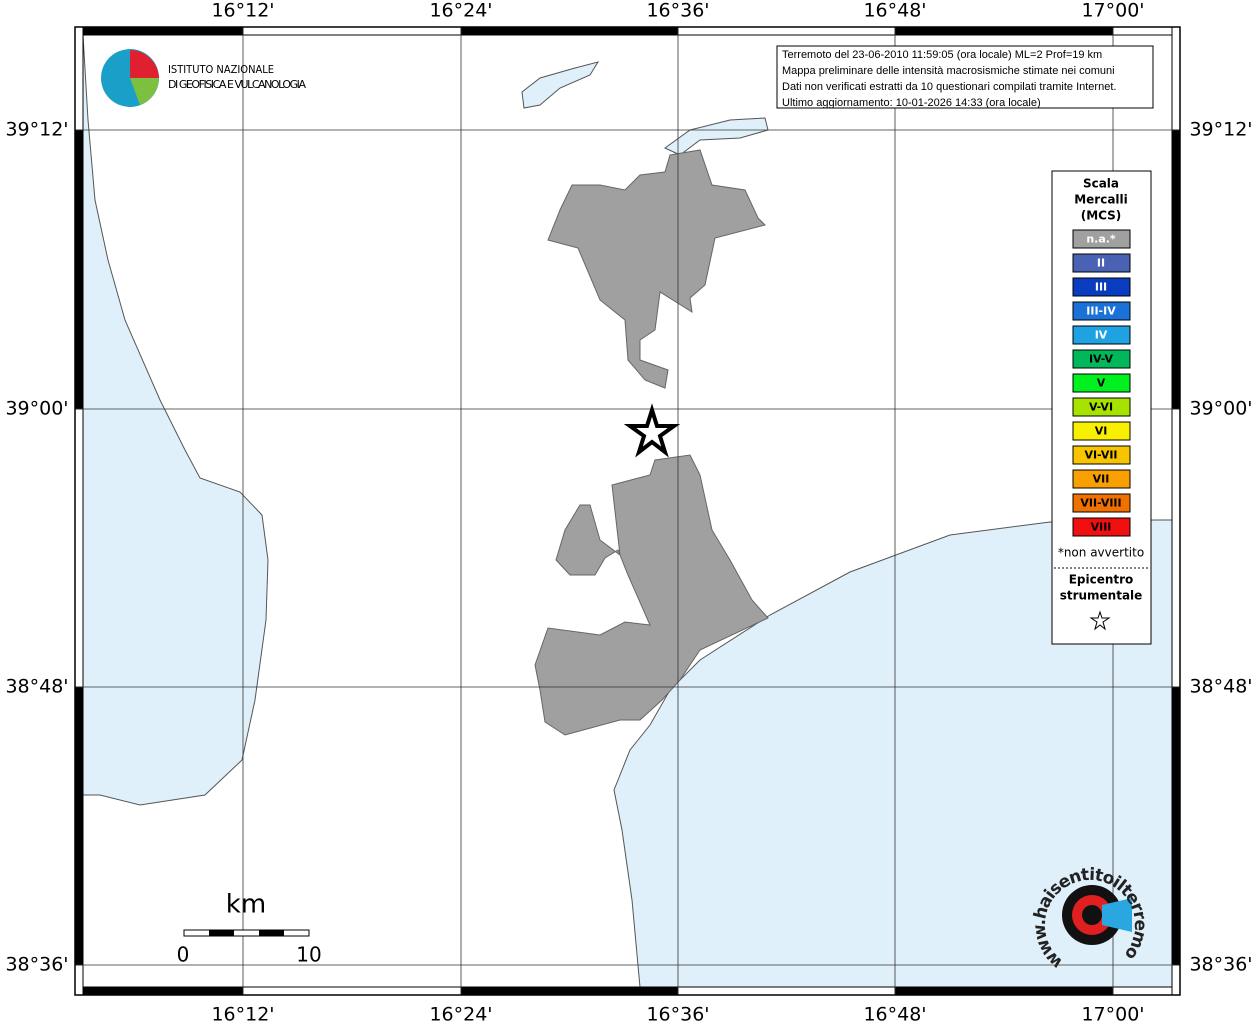 This screenshot has width=1254, height=1028. What do you see at coordinates (183, 955) in the screenshot?
I see `scale-start: 0` at bounding box center [183, 955].